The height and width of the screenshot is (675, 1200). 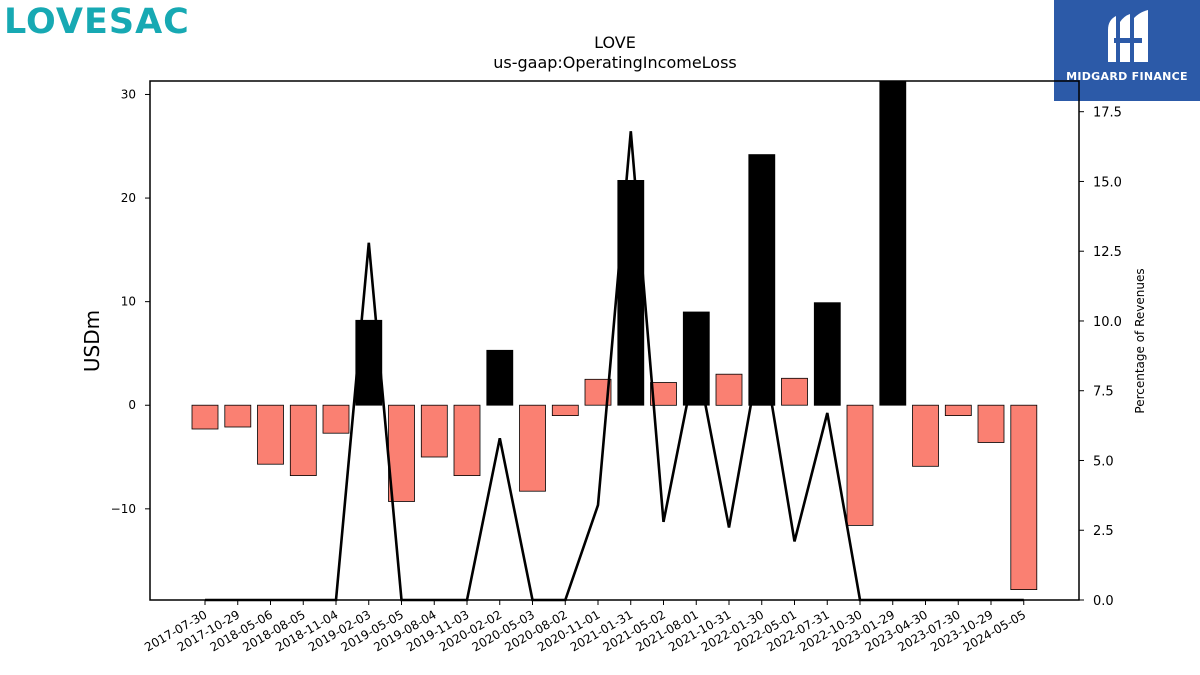 What do you see at coordinates (1103, 601) in the screenshot?
I see `y2-tick-label: 0.0` at bounding box center [1103, 601].